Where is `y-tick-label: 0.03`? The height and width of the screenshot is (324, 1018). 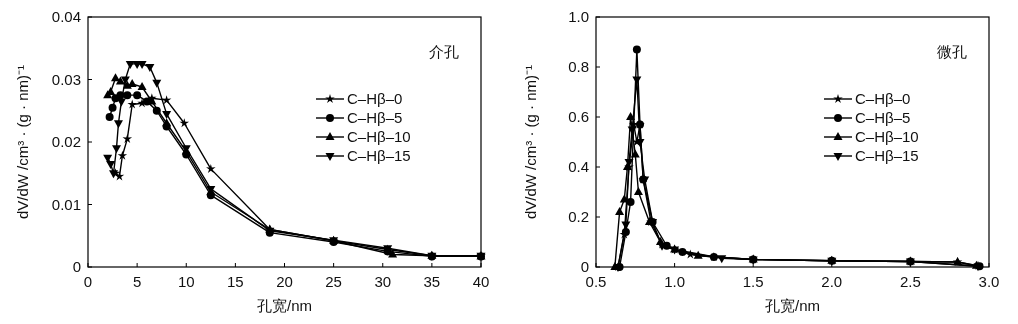 y-tick-label: 0.03 is located at coordinates (66, 79).